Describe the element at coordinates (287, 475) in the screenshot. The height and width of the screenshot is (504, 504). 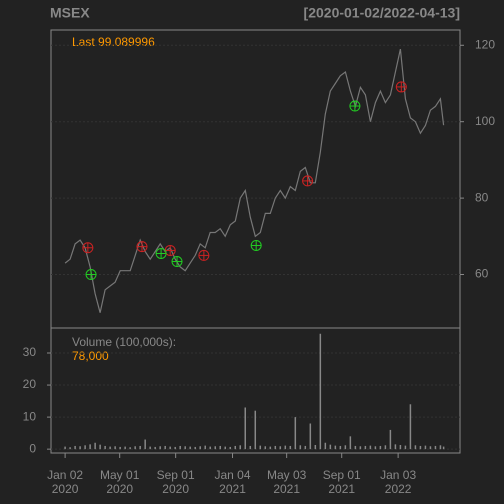
I see `x-tick-label: May 03` at that location.